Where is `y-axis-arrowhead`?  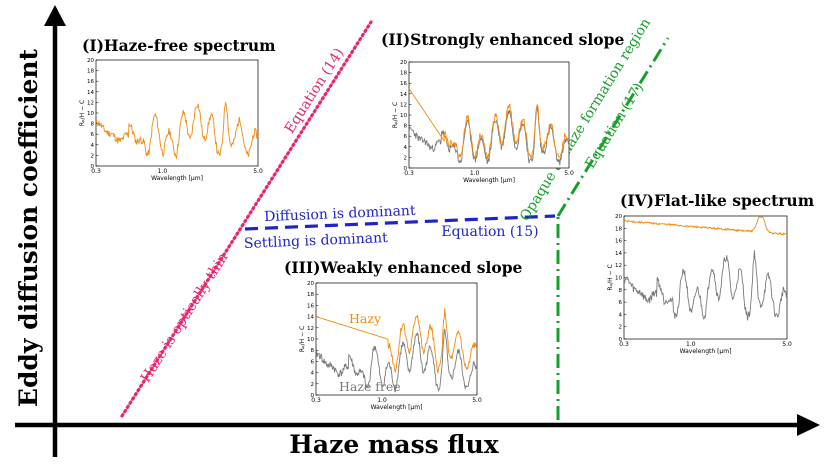 y-axis-arrowhead is located at coordinates (55, 15).